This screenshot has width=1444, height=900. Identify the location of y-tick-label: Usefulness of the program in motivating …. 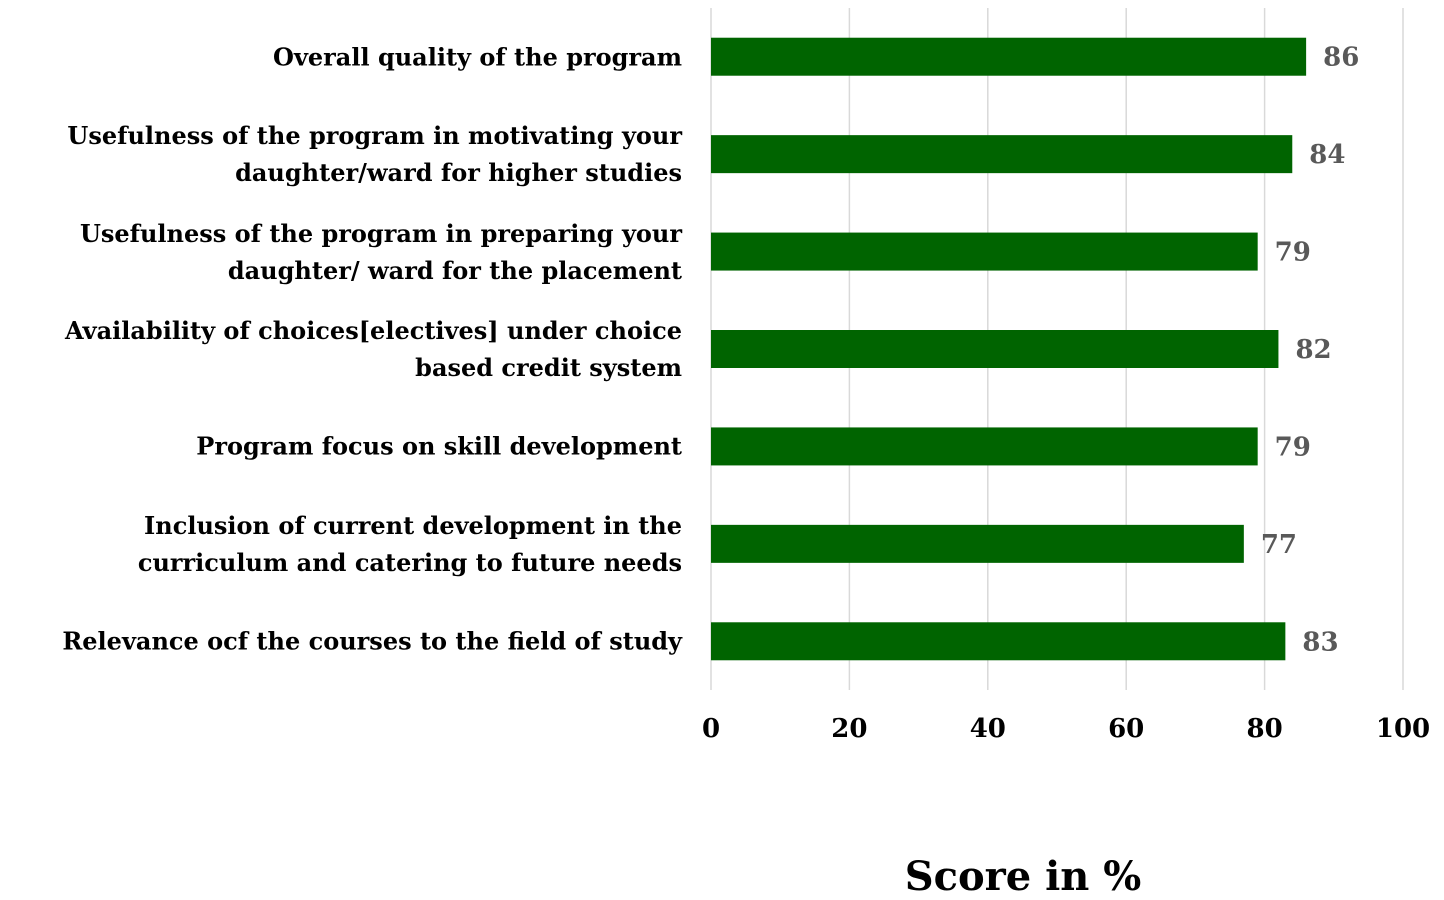
(374, 154).